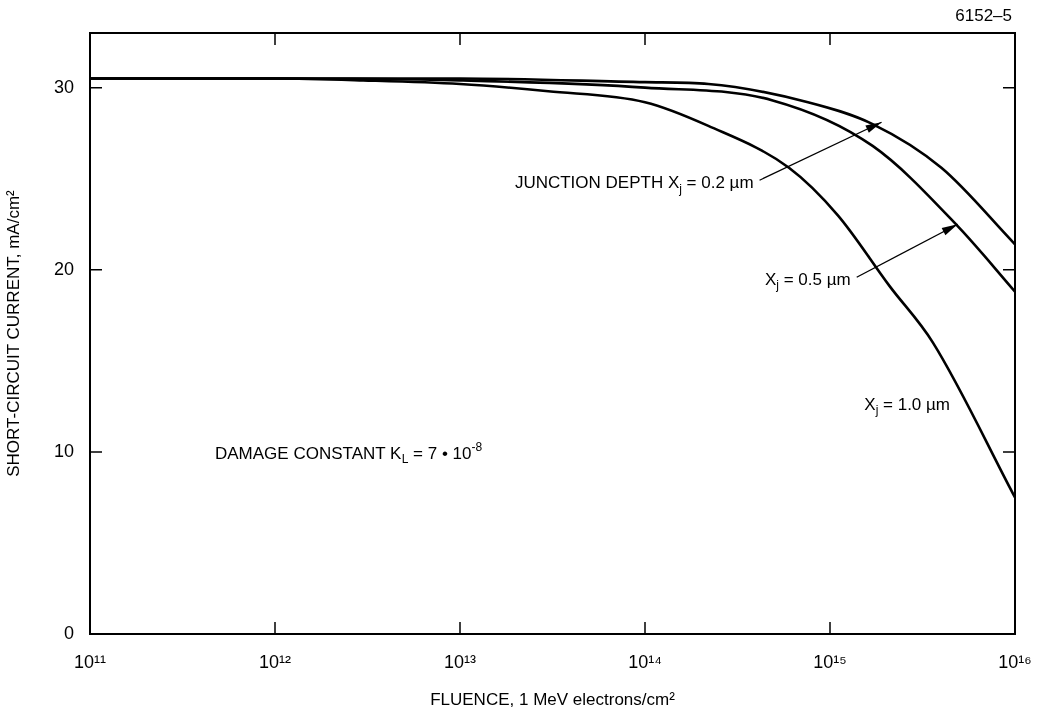  What do you see at coordinates (90, 661) in the screenshot?
I see `x-tick-label: 10¹¹` at bounding box center [90, 661].